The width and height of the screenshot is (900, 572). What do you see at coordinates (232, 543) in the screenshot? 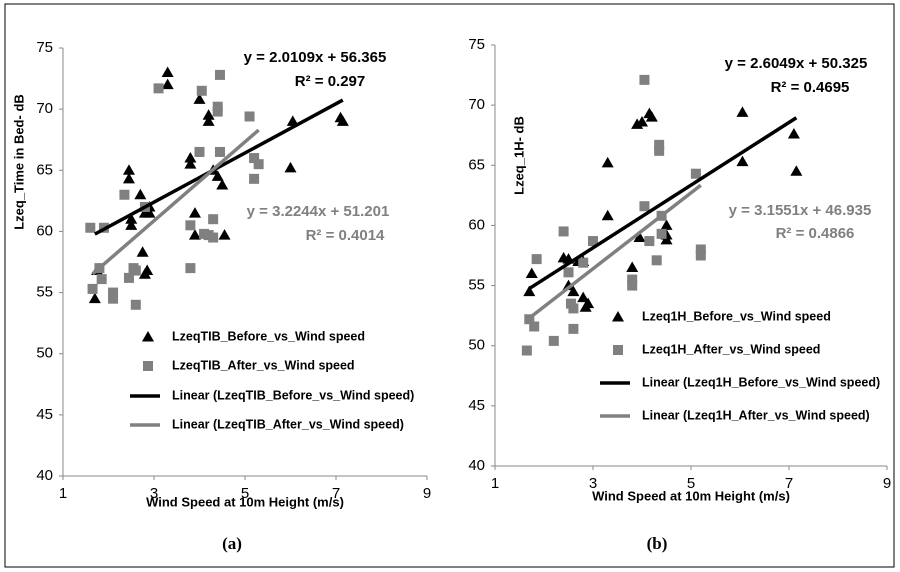
I see `caption: (a)` at bounding box center [232, 543].